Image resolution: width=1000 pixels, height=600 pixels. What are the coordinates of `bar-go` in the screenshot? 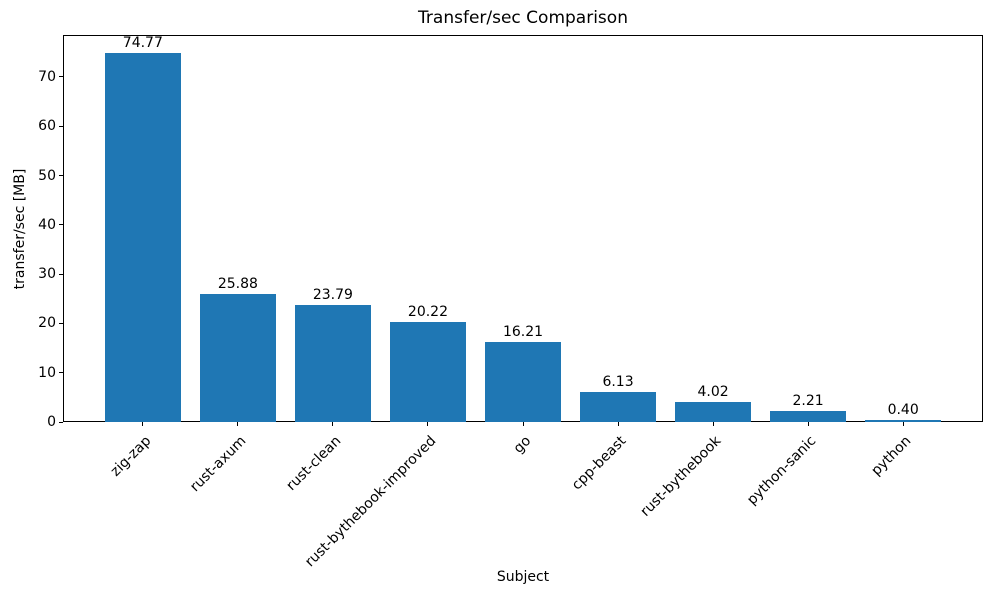 It's located at (522, 382).